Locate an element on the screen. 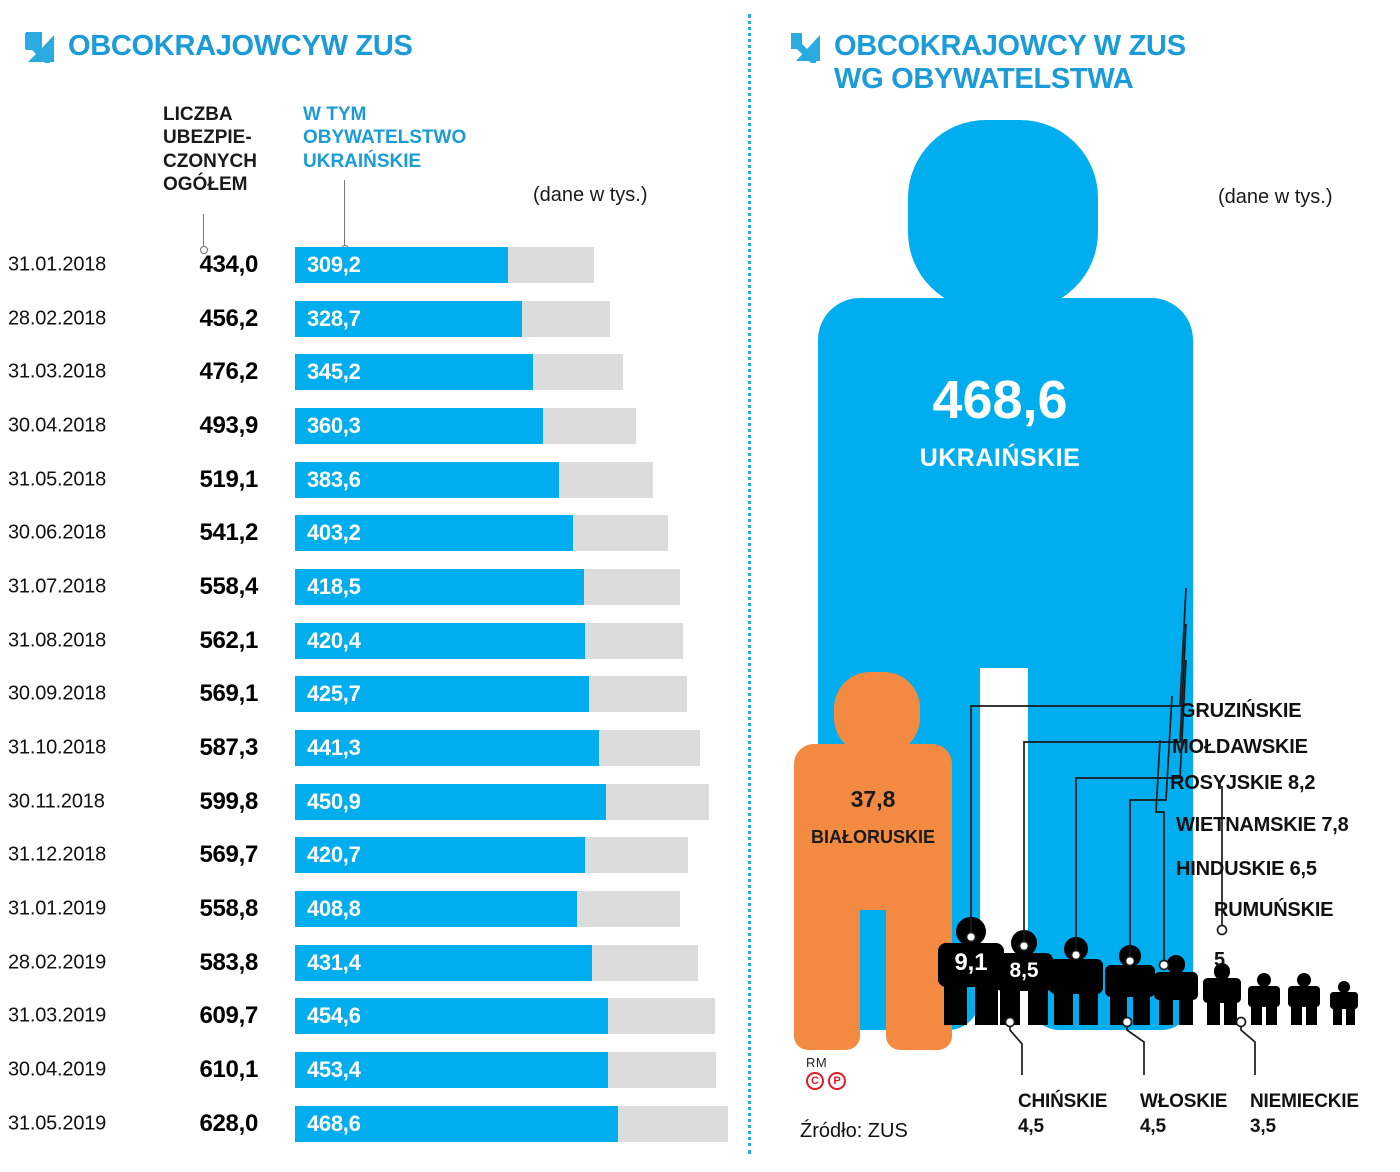 This screenshot has height=1172, width=1400. row-bar-fill: 418,5 is located at coordinates (439, 586).